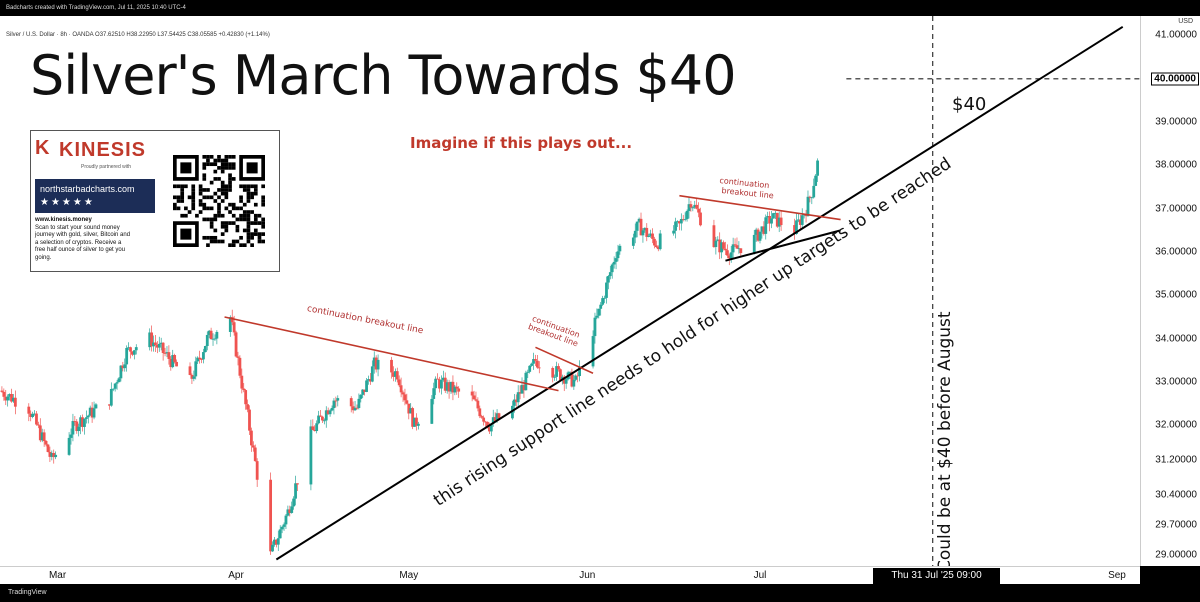  Describe the element at coordinates (1176, 35) in the screenshot. I see `y-tick-label: 41.00000` at that location.